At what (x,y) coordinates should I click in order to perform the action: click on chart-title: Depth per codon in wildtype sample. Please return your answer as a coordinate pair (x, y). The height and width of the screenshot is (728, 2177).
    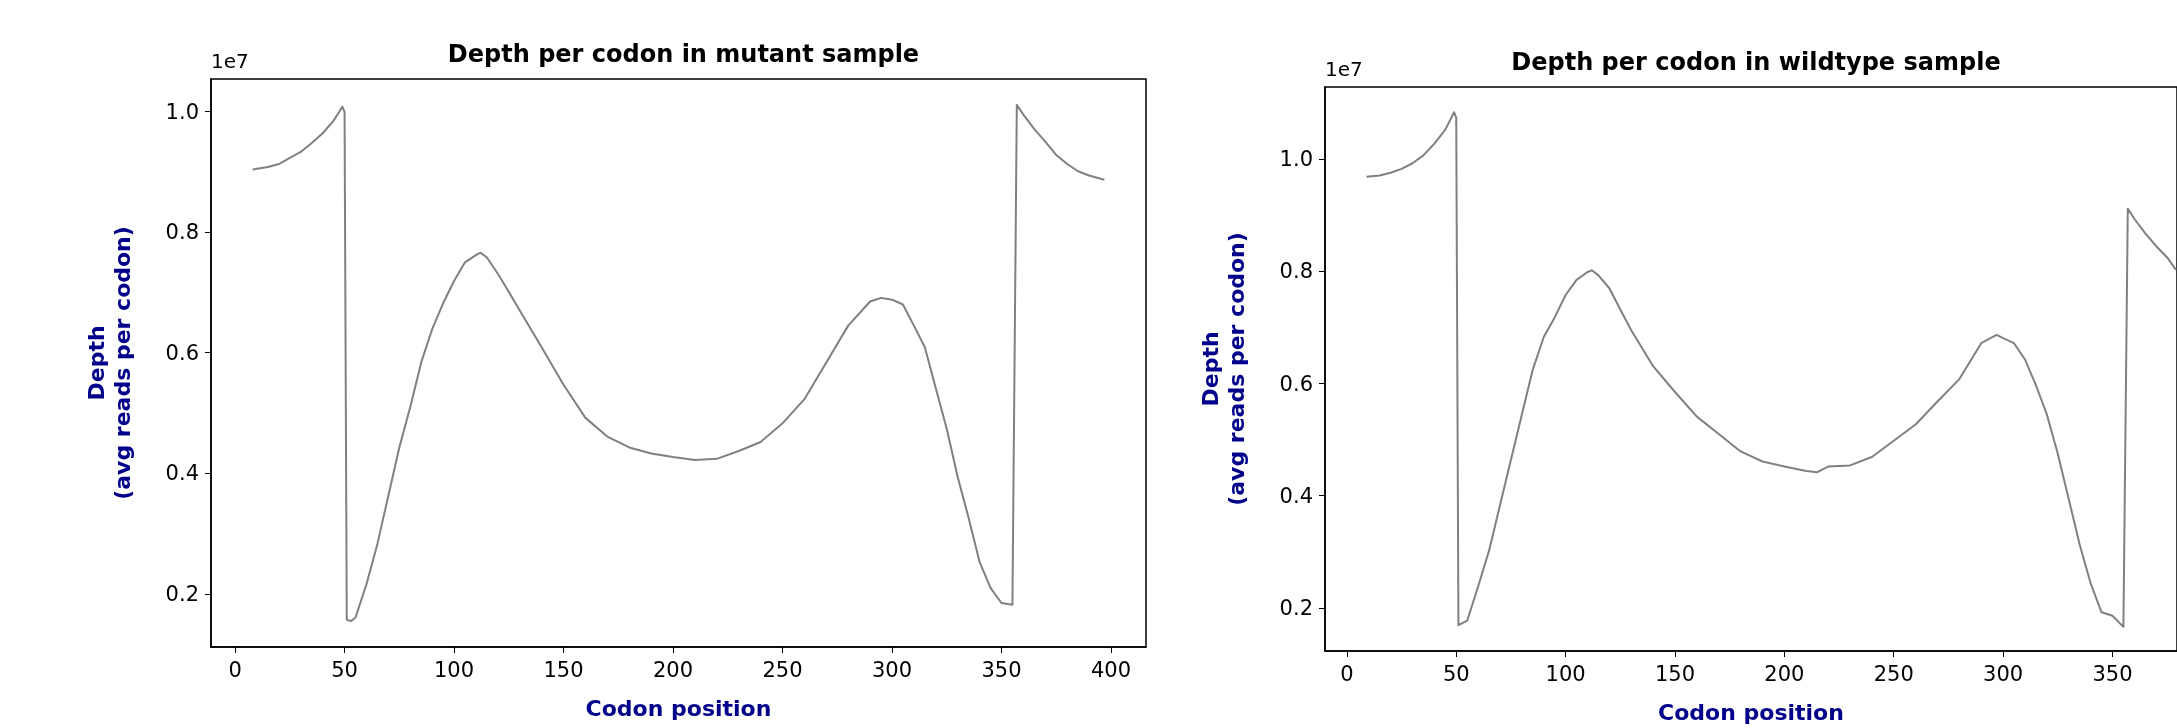
    Looking at the image, I should click on (1756, 62).